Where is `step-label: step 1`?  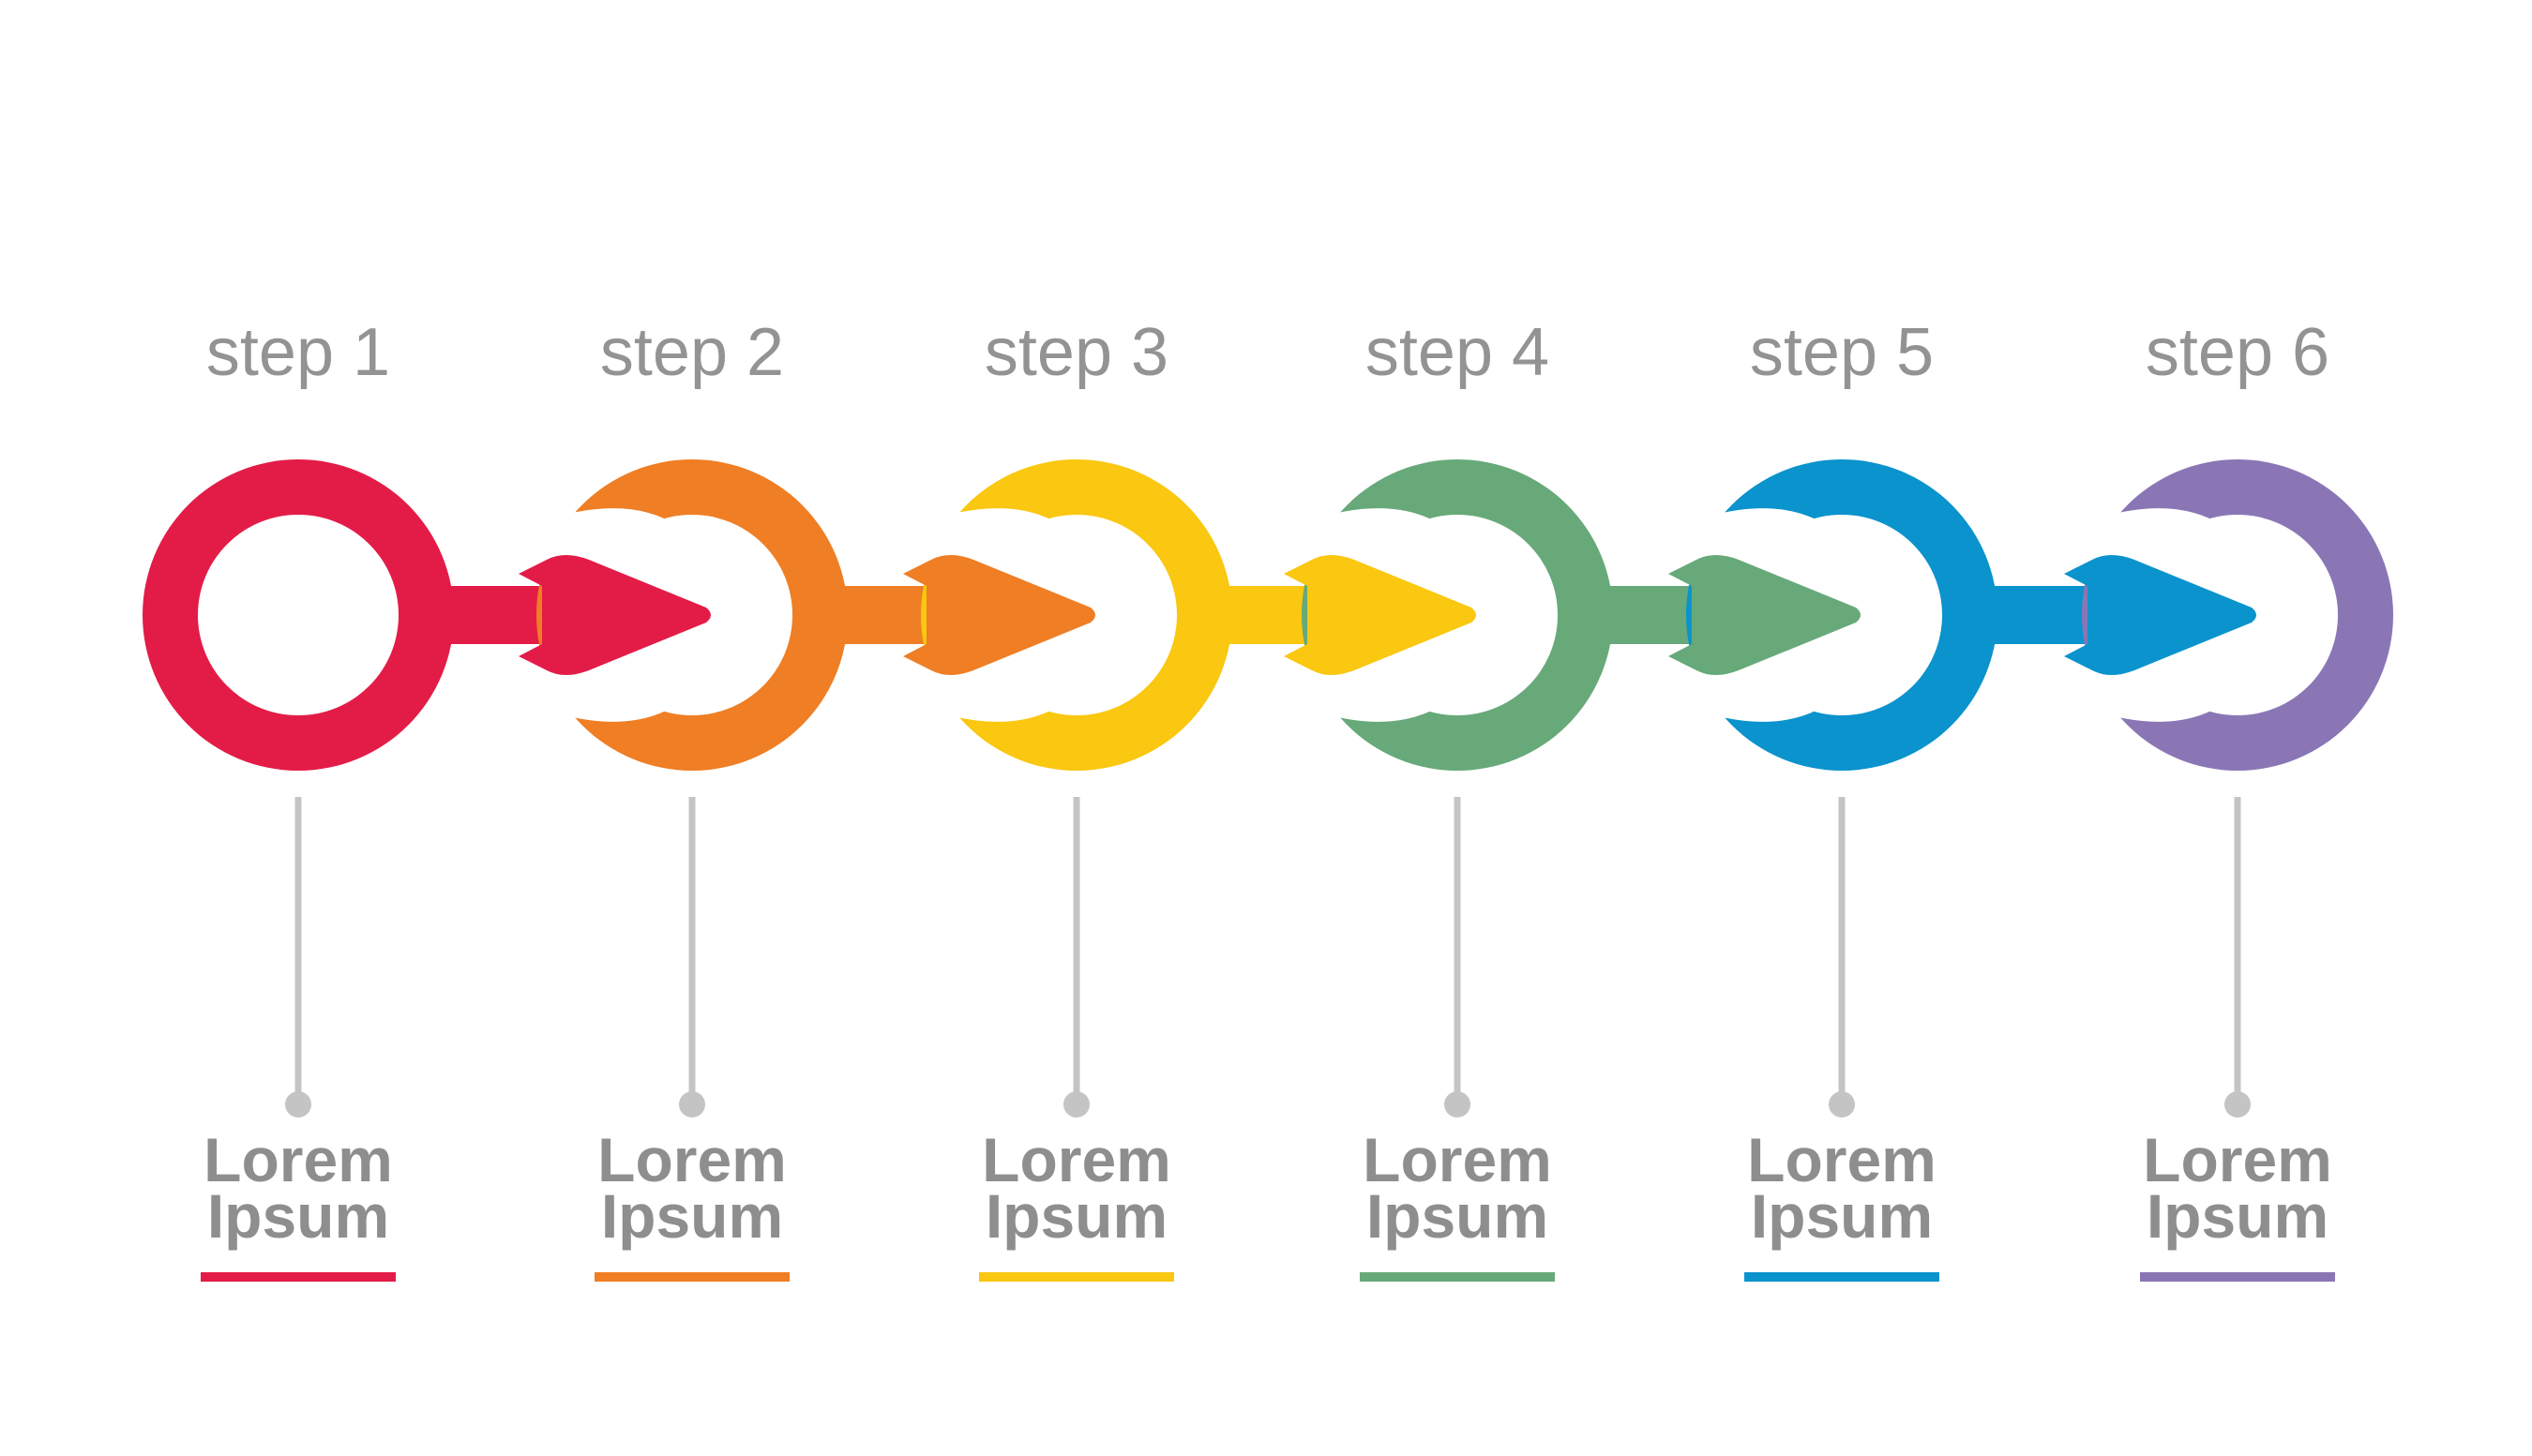
step-label: step 1 is located at coordinates (298, 352).